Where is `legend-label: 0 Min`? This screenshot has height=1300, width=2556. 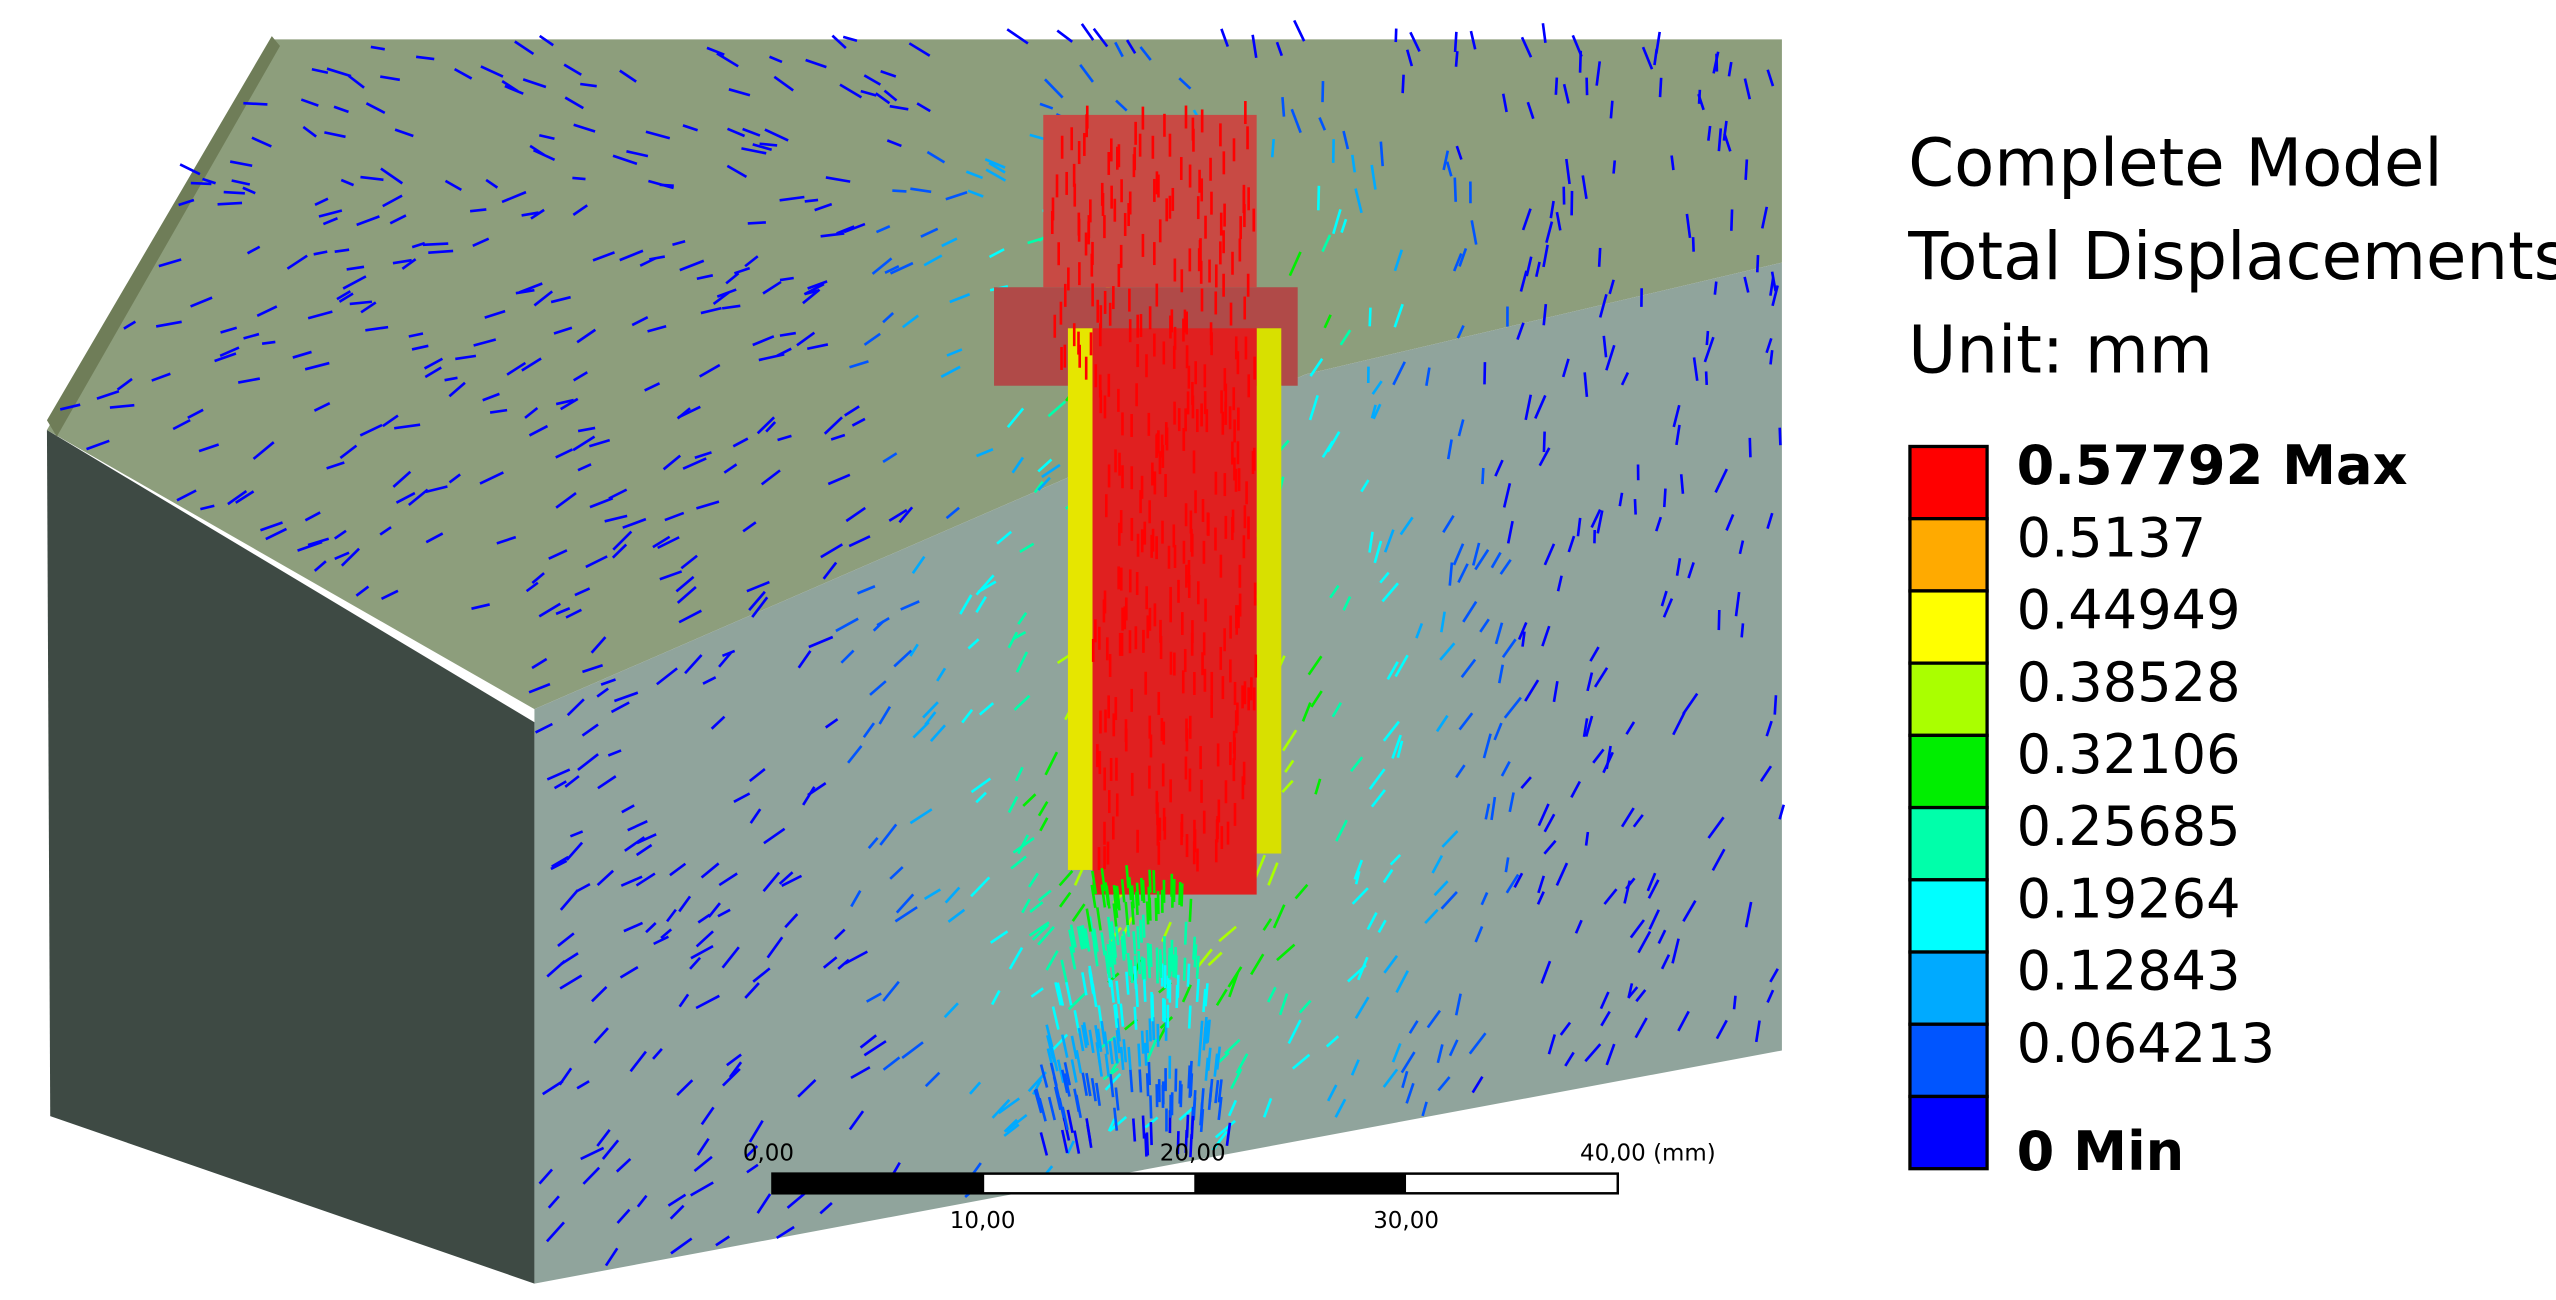
legend-label: 0 Min is located at coordinates (2101, 1151).